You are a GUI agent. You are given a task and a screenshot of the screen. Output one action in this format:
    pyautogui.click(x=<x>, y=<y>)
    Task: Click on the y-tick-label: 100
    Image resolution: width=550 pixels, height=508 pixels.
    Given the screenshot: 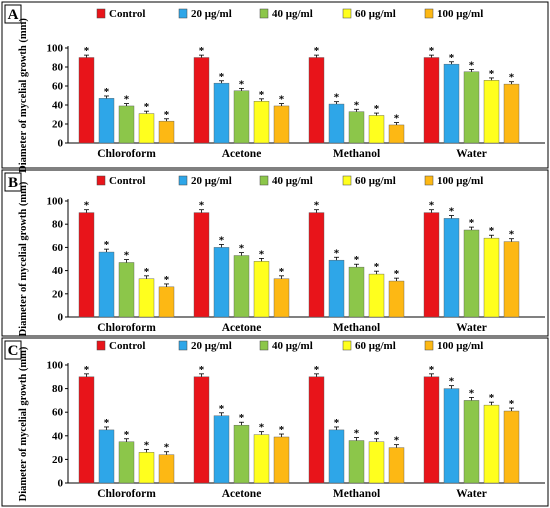 What is the action you would take?
    pyautogui.click(x=55, y=49)
    